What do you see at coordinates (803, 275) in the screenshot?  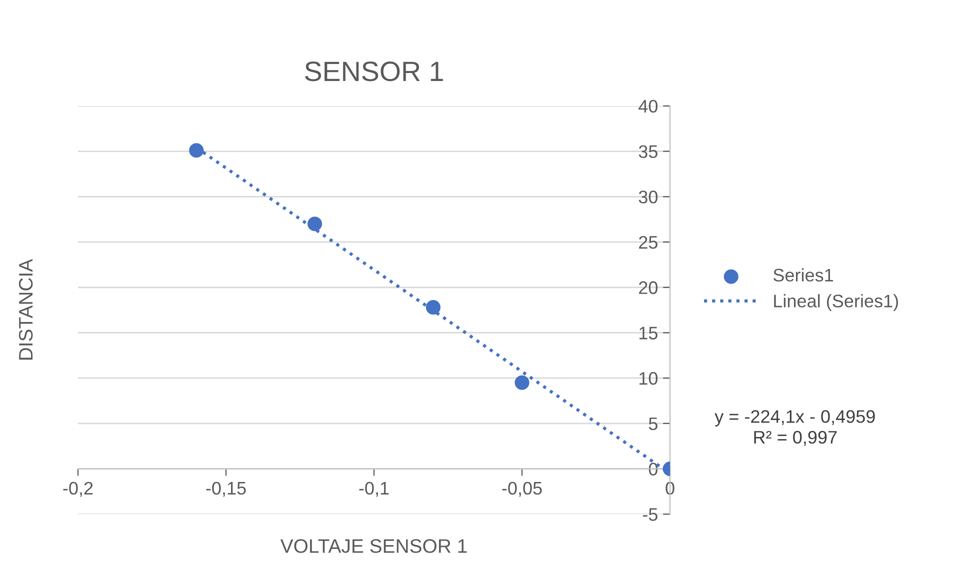 I see `legend-label: Series1` at bounding box center [803, 275].